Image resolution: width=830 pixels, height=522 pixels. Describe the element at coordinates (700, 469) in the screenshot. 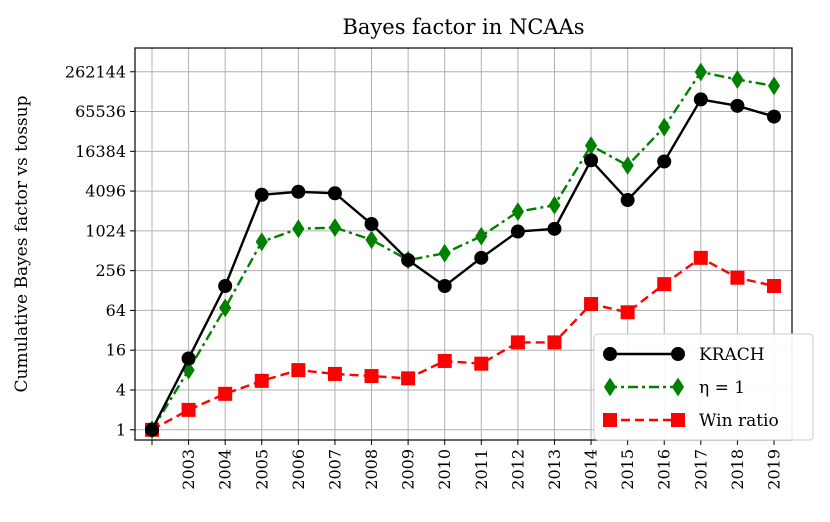

I see `x-tick-label: 2017` at that location.